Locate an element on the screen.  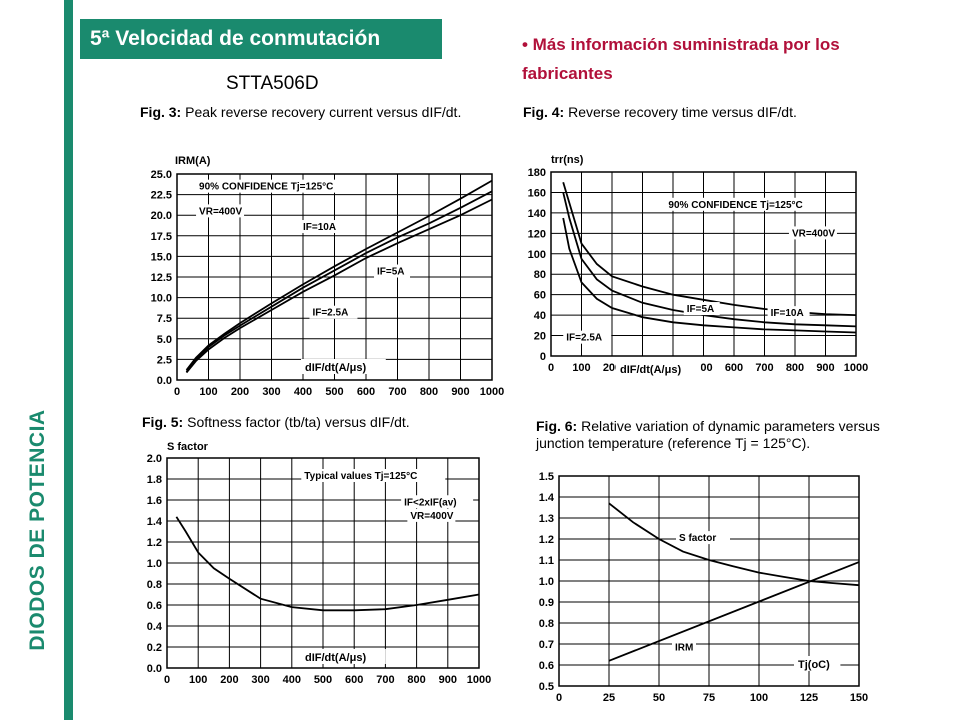
y-tick-label: 15.0 is located at coordinates (161, 257).